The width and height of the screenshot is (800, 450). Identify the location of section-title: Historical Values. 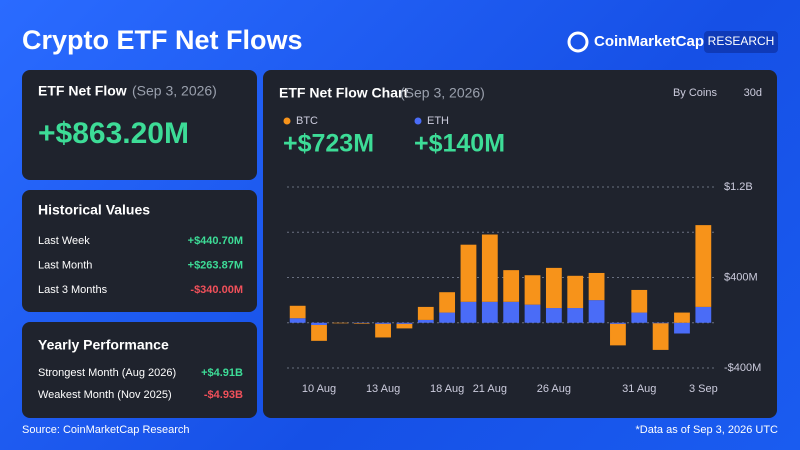
(94, 210).